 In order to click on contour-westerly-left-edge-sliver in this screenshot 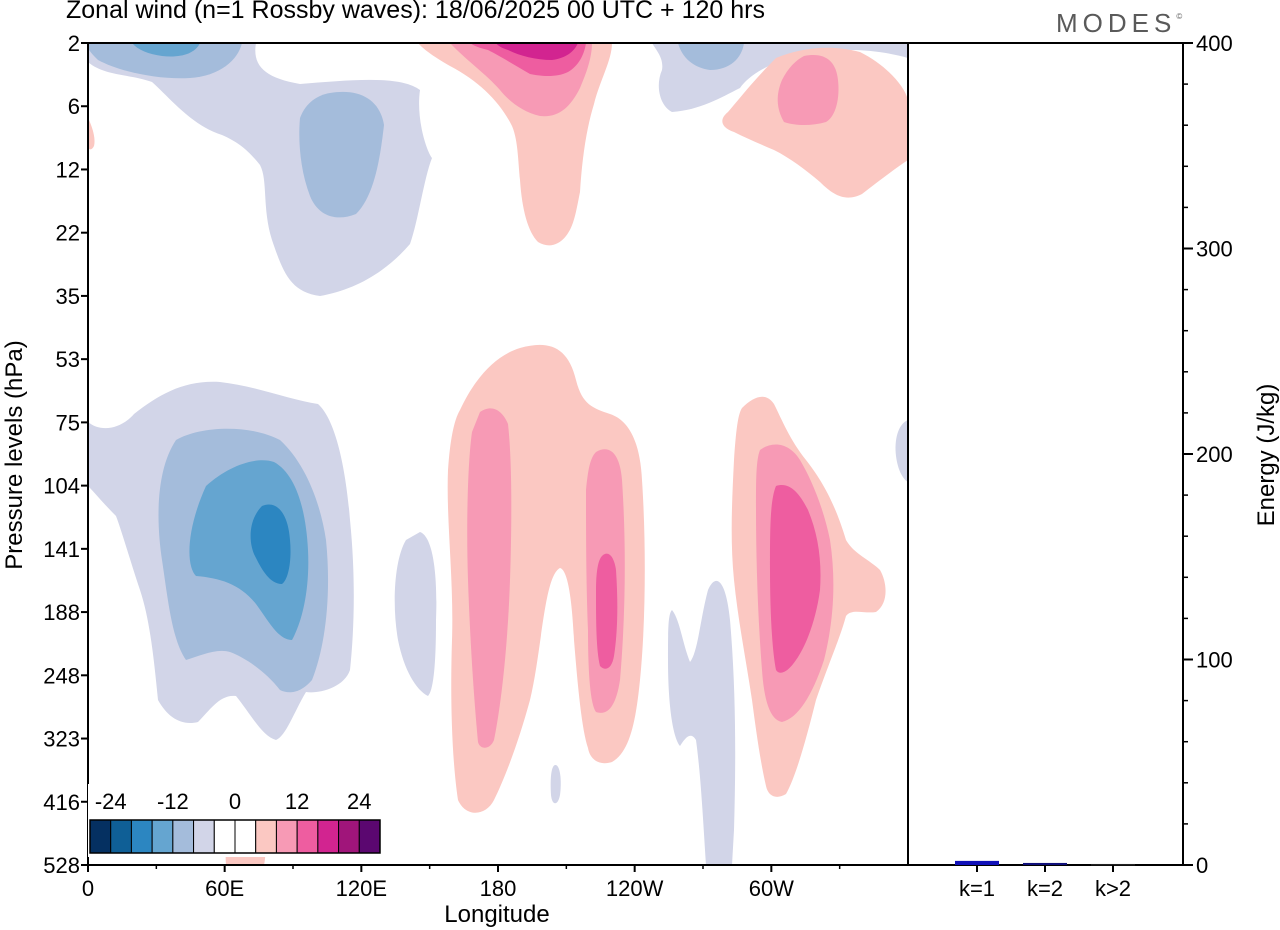, I will do `click(91, 134)`.